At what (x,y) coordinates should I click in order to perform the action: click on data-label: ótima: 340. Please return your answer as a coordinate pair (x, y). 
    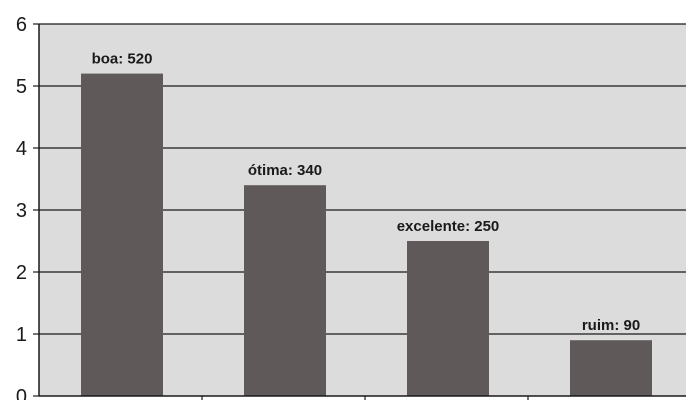
    Looking at the image, I should click on (285, 170).